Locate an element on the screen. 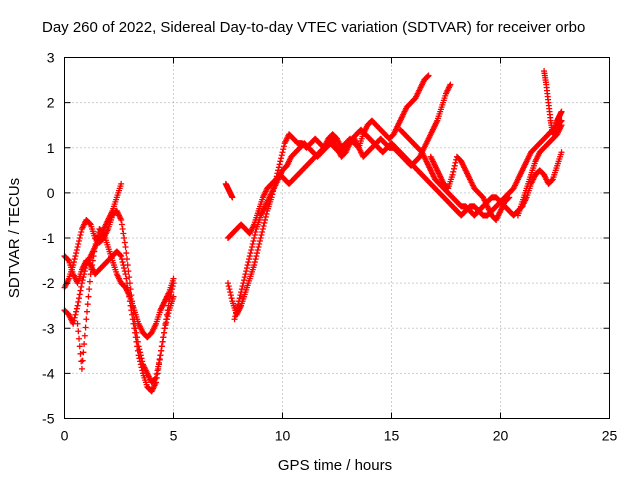  x-tick-label: 15 is located at coordinates (392, 436).